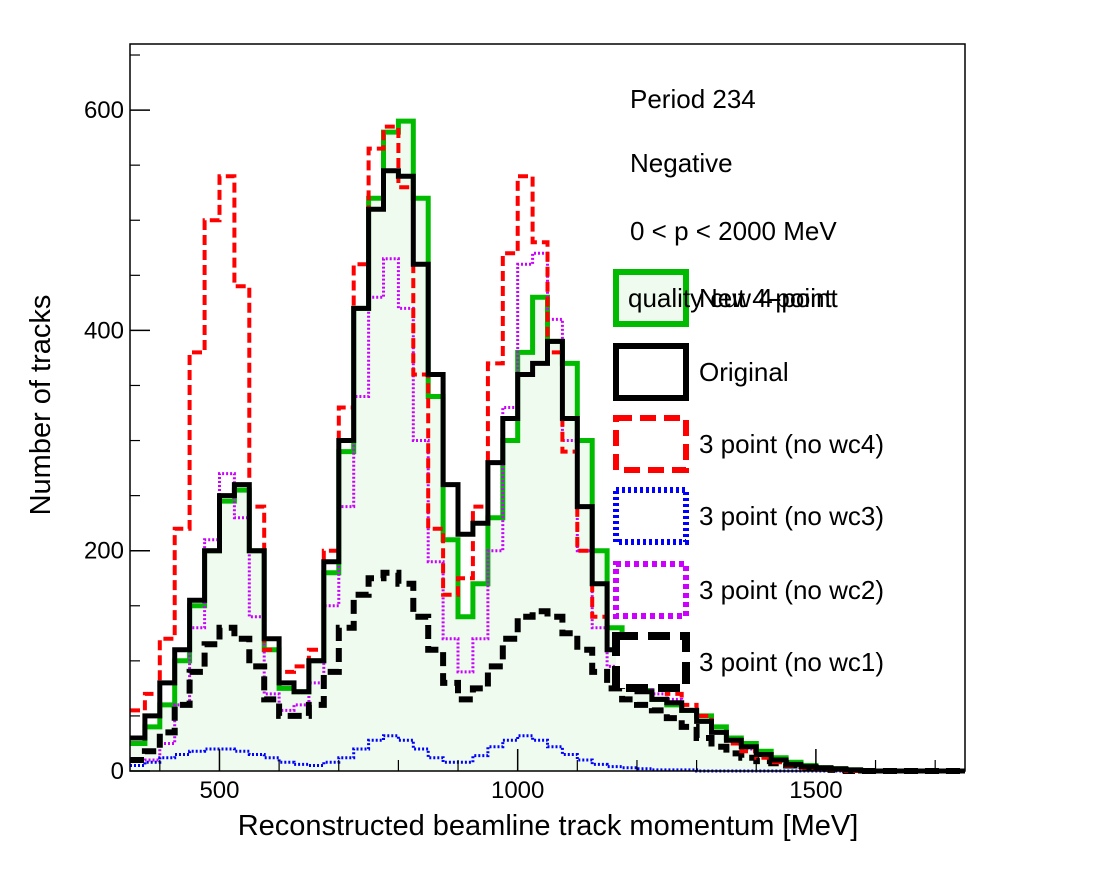  Describe the element at coordinates (791, 590) in the screenshot. I see `legend-label-no-wc2: 3 point (no wc2)` at that location.